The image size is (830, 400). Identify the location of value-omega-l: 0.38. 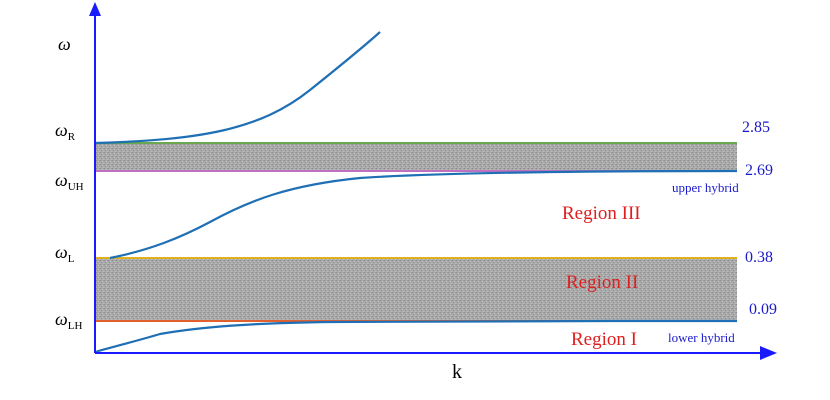
(759, 257).